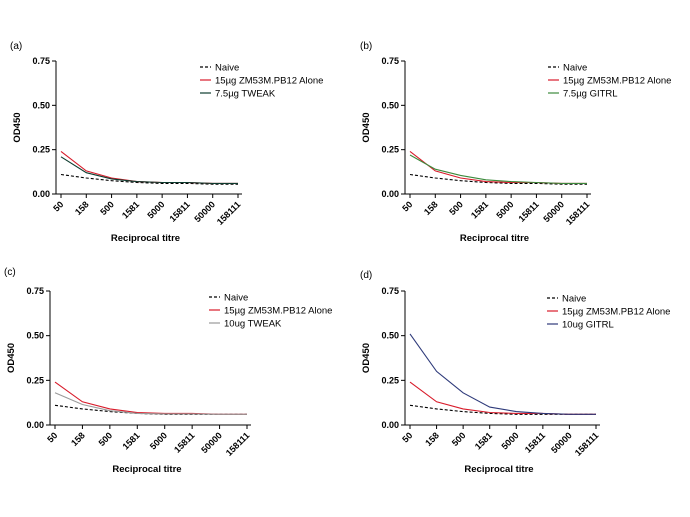  What do you see at coordinates (245, 94) in the screenshot?
I see `legend-label: 7.5µg TWEAK` at bounding box center [245, 94].